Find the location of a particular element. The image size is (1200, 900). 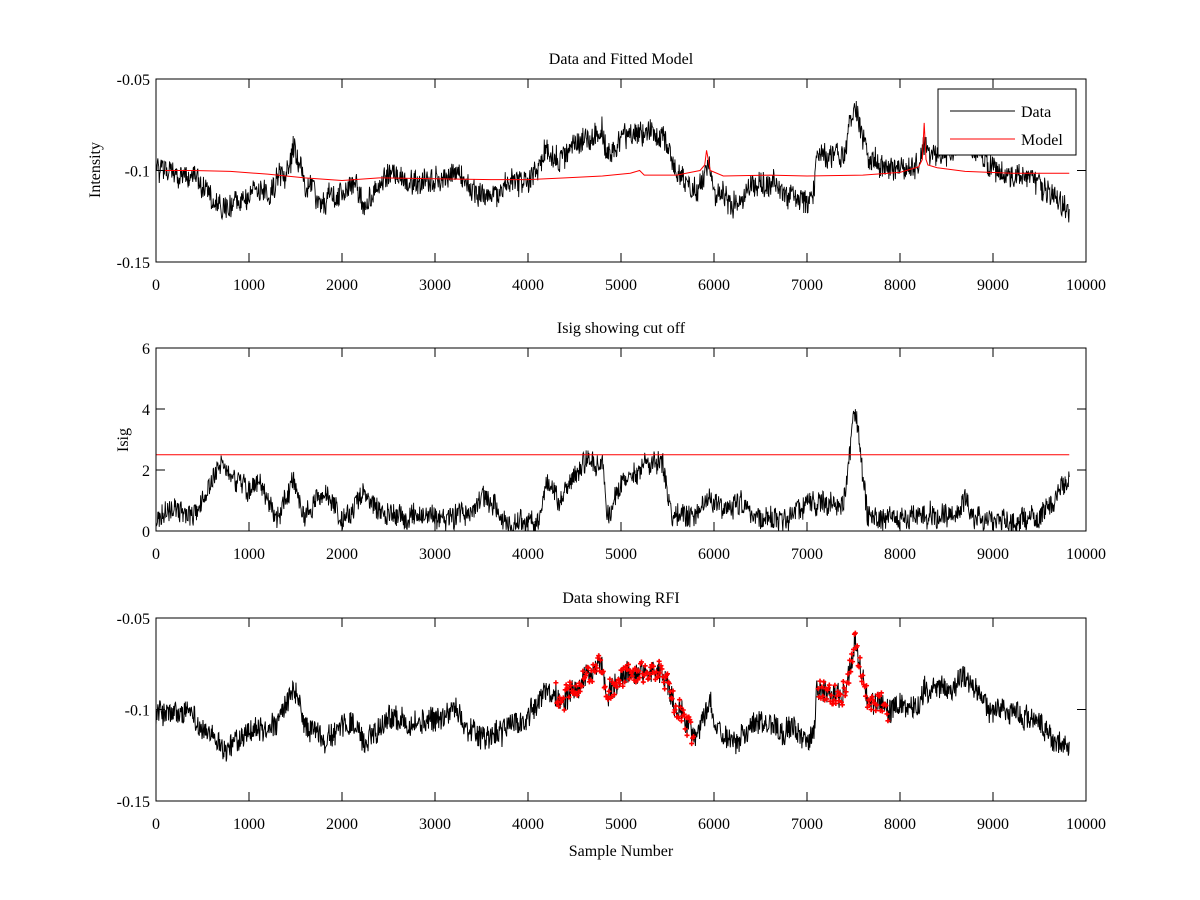

y-axis-label: Isig is located at coordinates (123, 440).